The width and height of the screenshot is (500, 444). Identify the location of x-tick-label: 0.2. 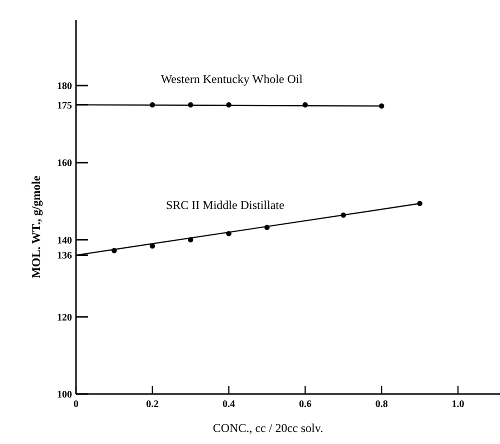
(152, 404).